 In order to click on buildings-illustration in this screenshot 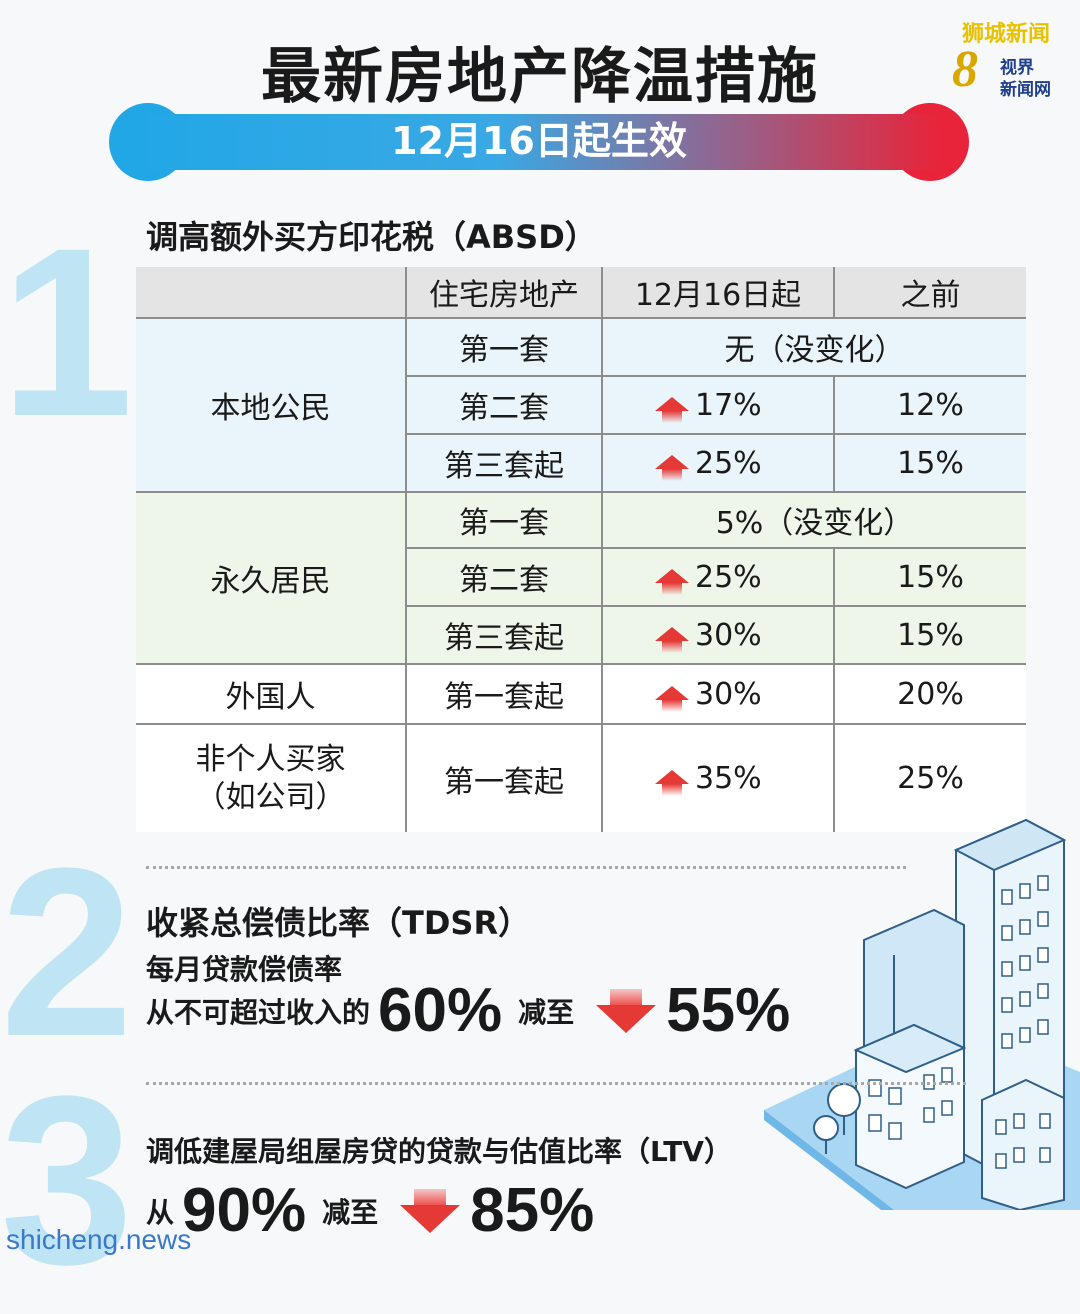, I will do `click(922, 1014)`.